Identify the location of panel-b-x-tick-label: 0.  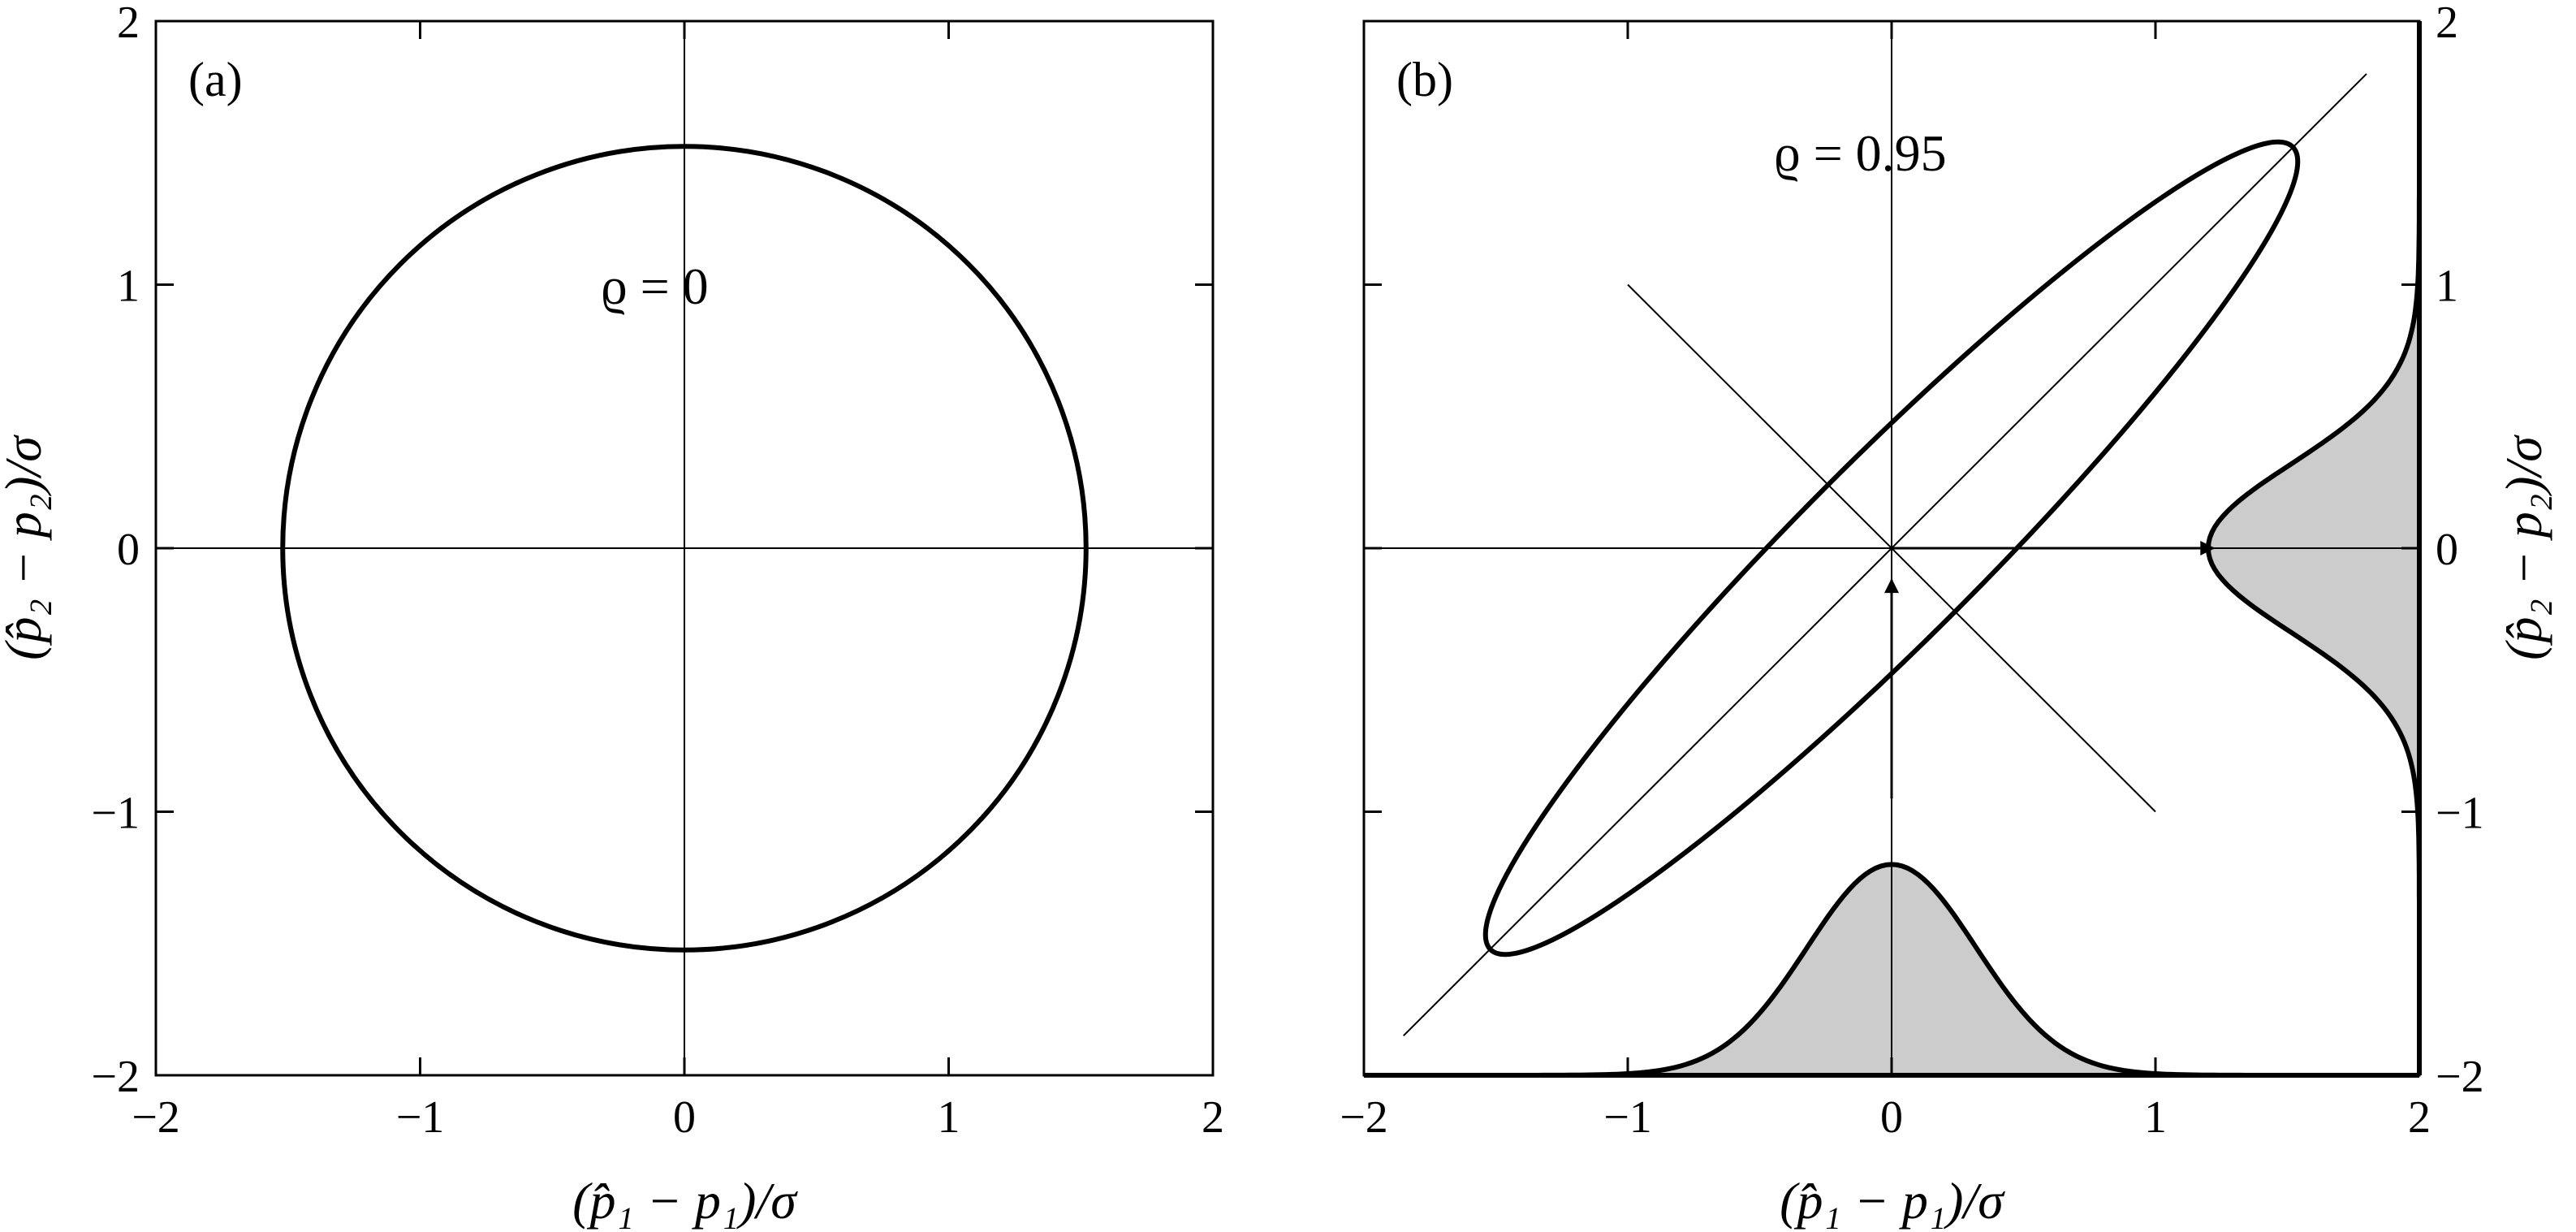
(1891, 1117).